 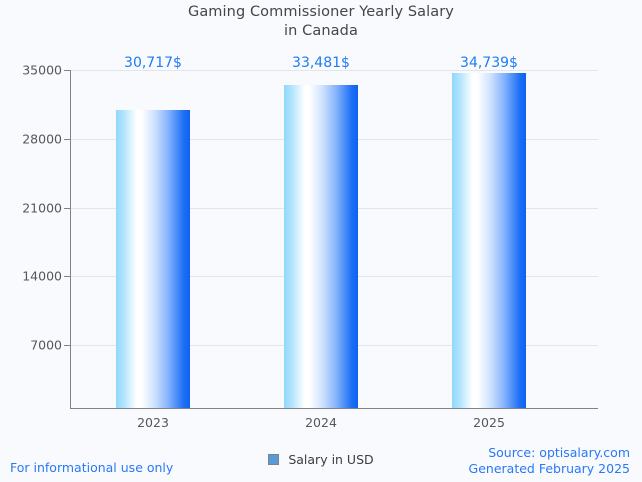 What do you see at coordinates (70, 239) in the screenshot?
I see `y-axis-line` at bounding box center [70, 239].